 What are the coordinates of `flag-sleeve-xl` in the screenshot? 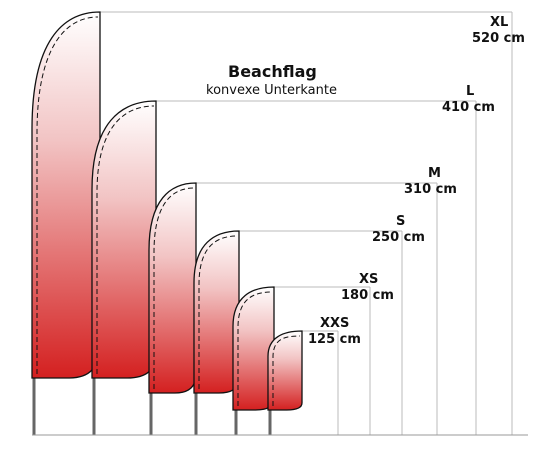 It's located at (67, 195).